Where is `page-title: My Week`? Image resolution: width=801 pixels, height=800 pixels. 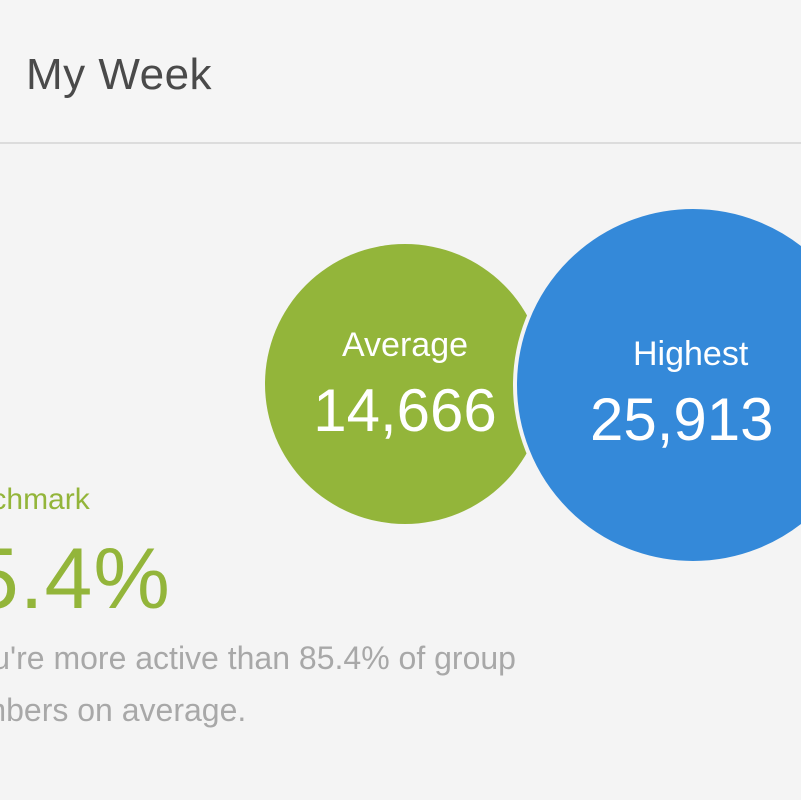
page-title: My Week is located at coordinates (119, 74).